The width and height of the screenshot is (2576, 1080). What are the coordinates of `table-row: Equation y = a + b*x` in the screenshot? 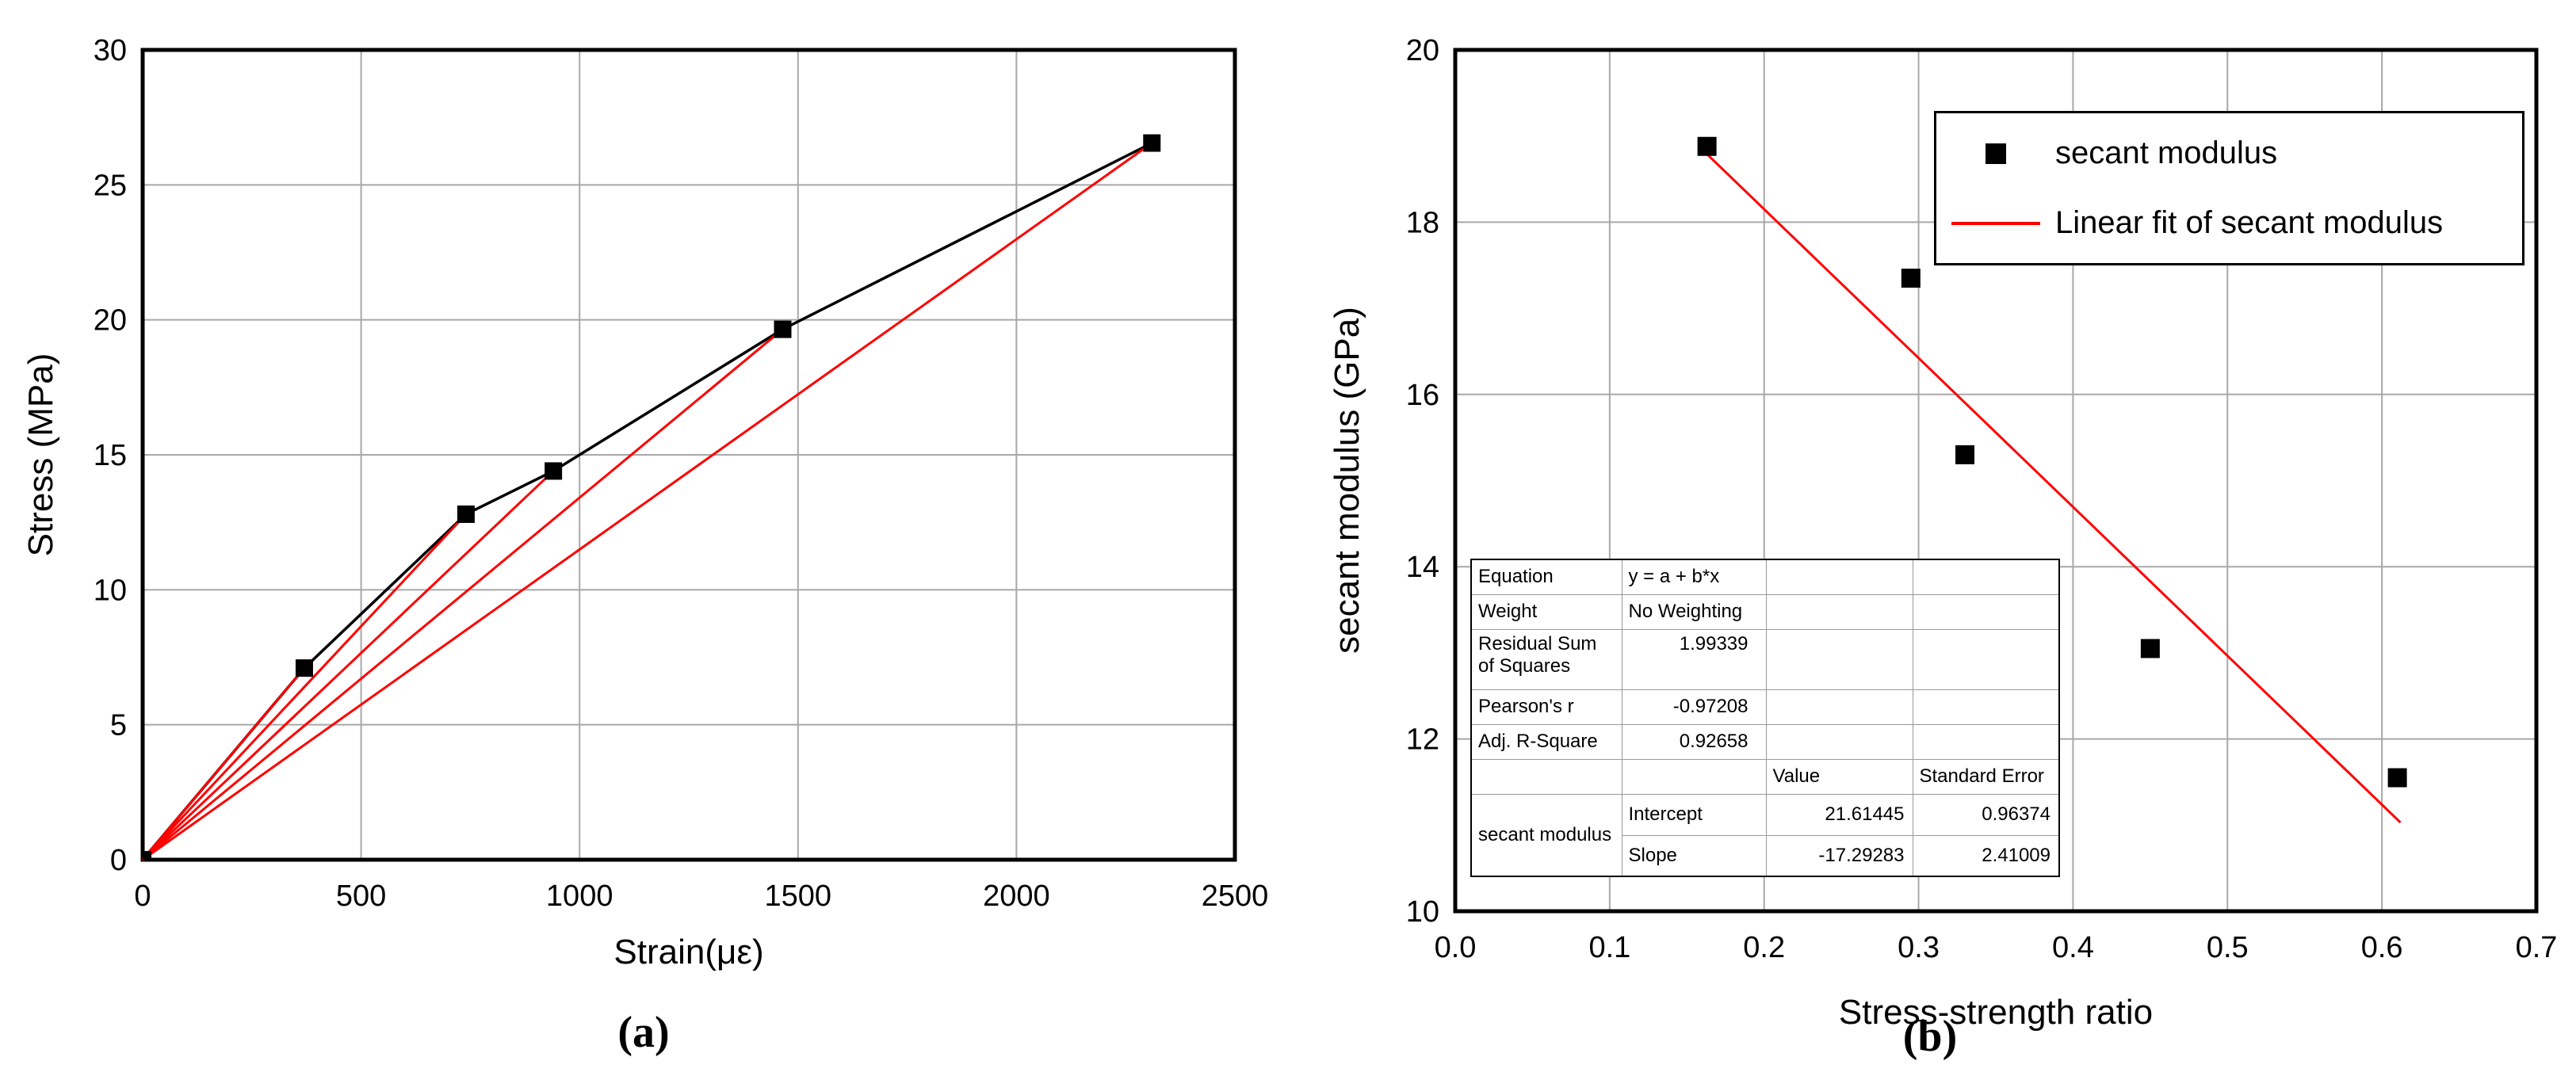 It's located at (1765, 577).